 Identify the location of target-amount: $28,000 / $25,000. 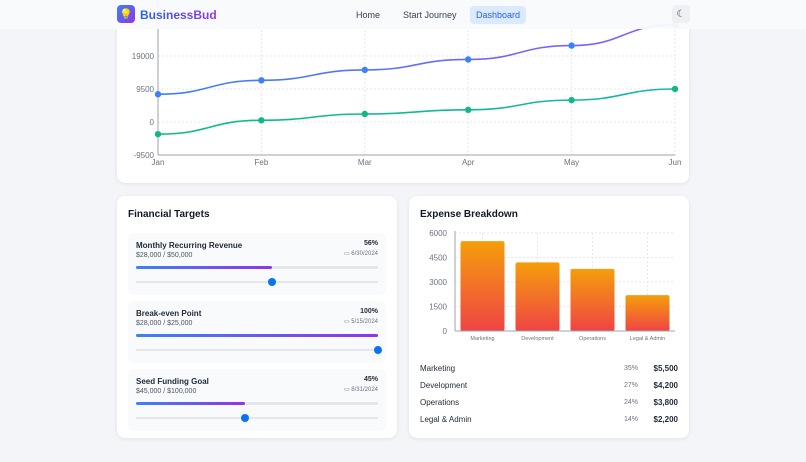
(164, 323).